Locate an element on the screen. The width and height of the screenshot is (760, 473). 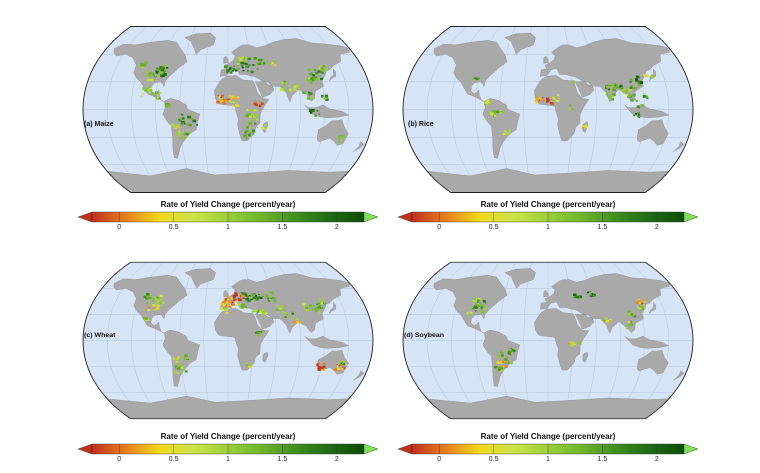
colorbar-under-arrow is located at coordinates (85, 449).